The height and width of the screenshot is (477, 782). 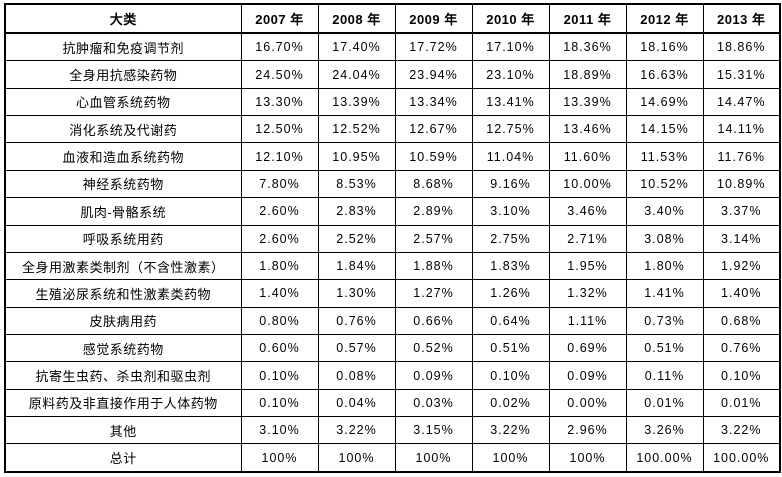 I want to click on value-cell: 3.14%, so click(x=741, y=238).